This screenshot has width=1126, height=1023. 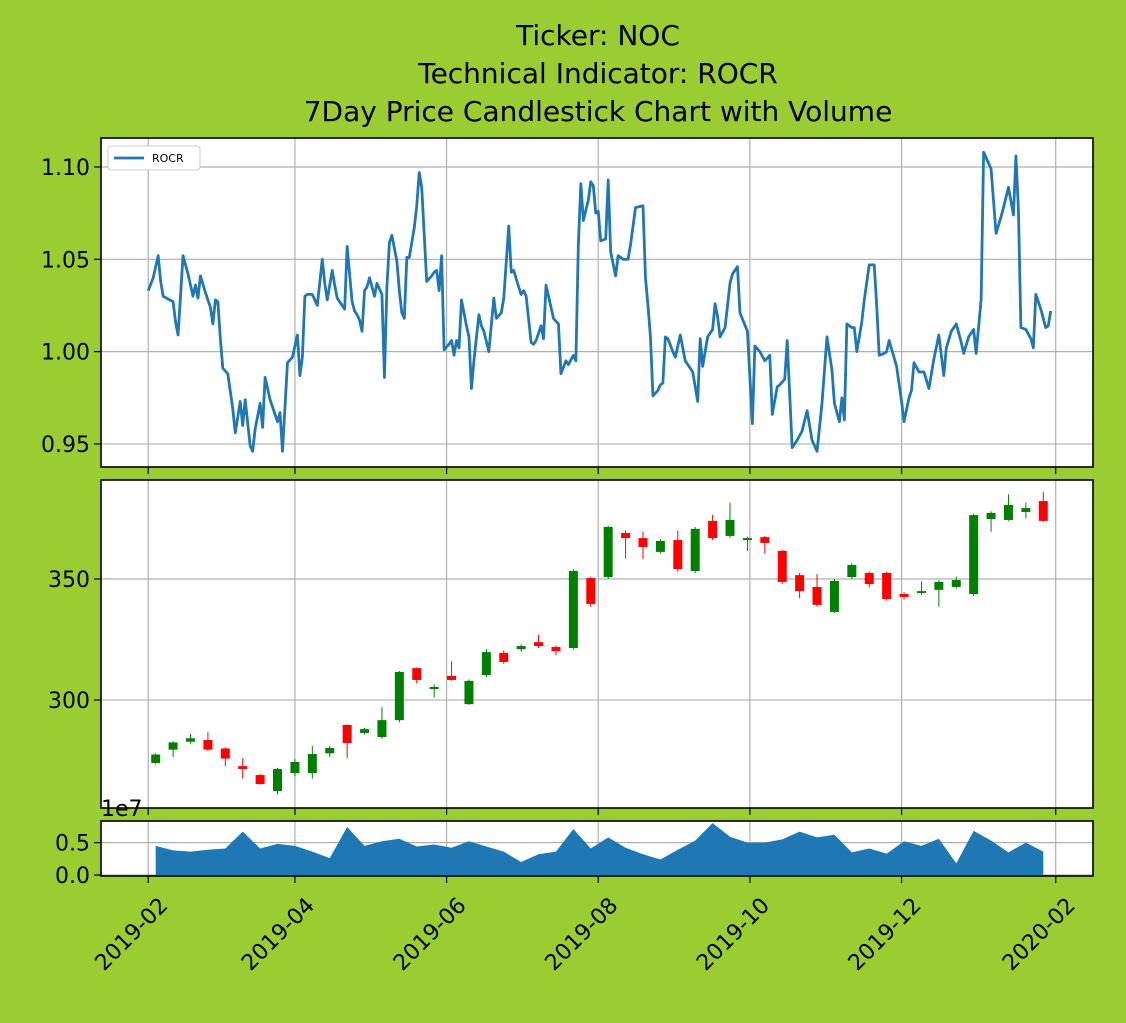 What do you see at coordinates (582, 934) in the screenshot?
I see `x-tick-label: 2019-08` at bounding box center [582, 934].